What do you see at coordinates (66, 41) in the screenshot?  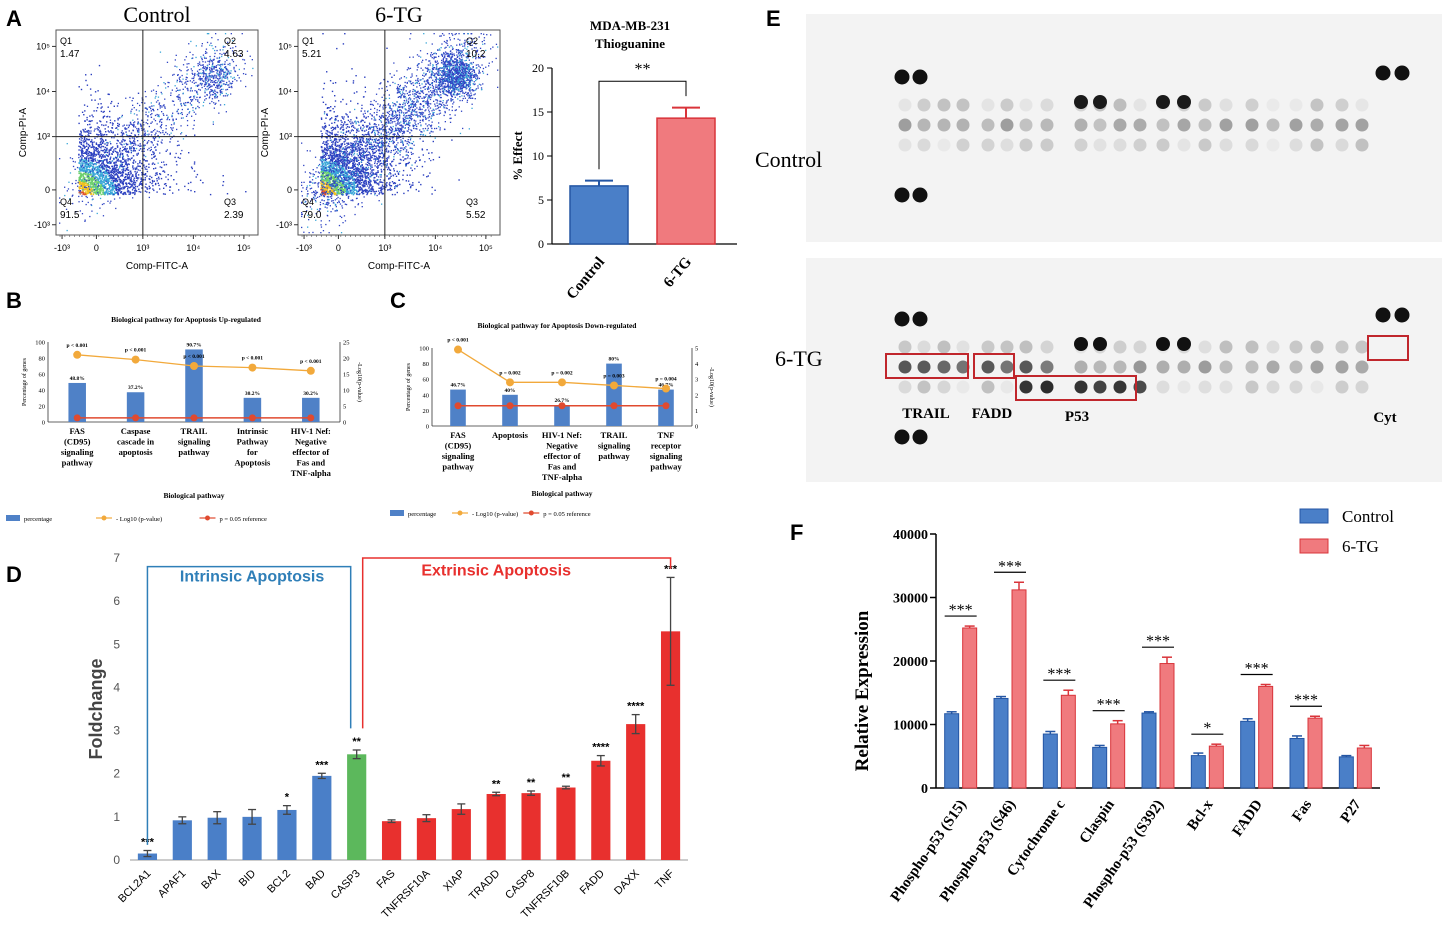 I see `quadrant-name: Q1` at bounding box center [66, 41].